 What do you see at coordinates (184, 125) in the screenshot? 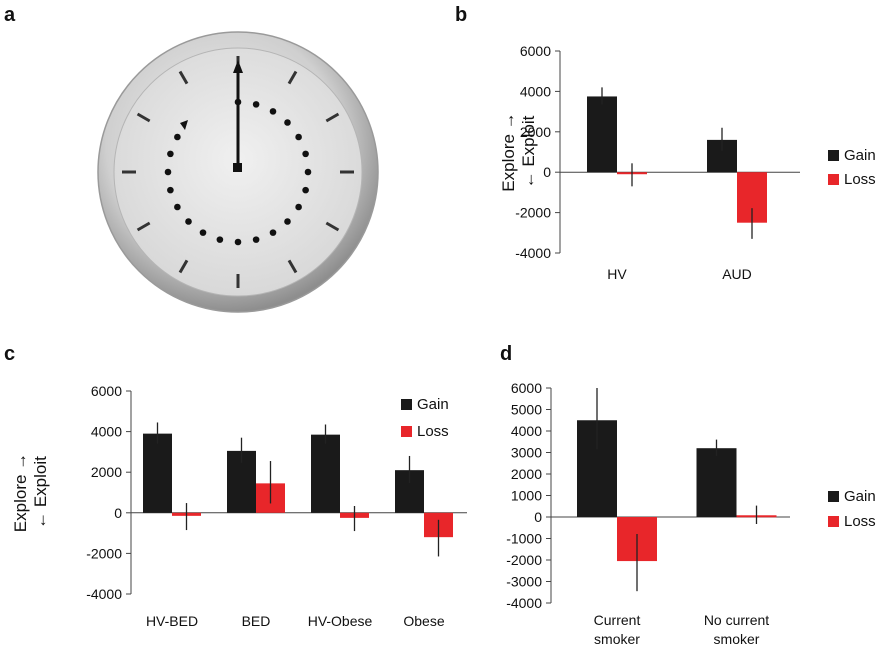
I see `clock-path-arrowhead` at bounding box center [184, 125].